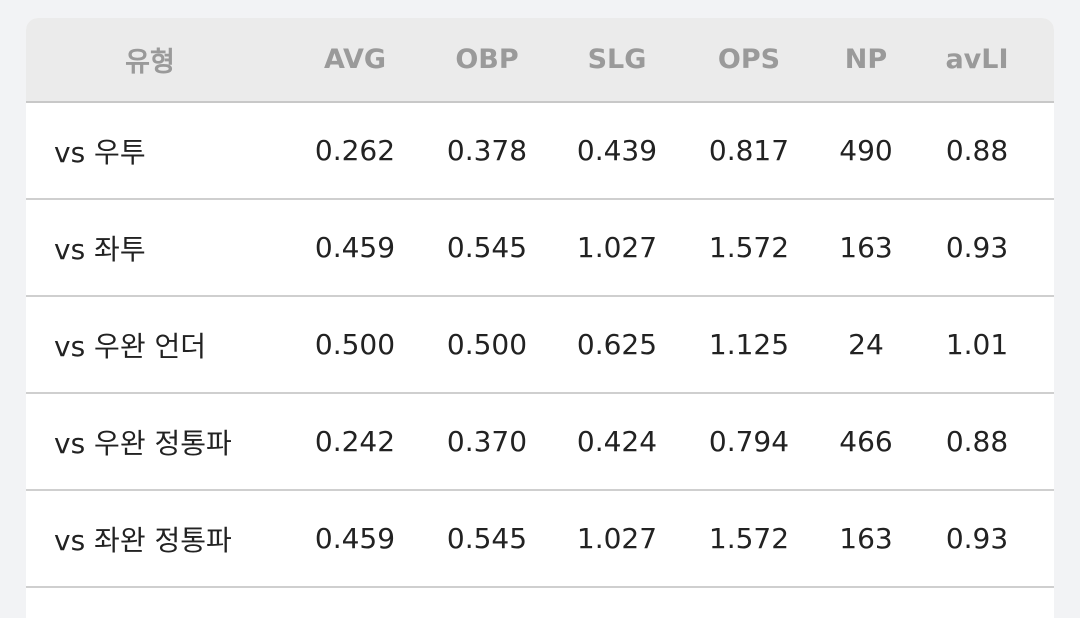  Describe the element at coordinates (487, 150) in the screenshot. I see `table-cell: 0.378` at that location.